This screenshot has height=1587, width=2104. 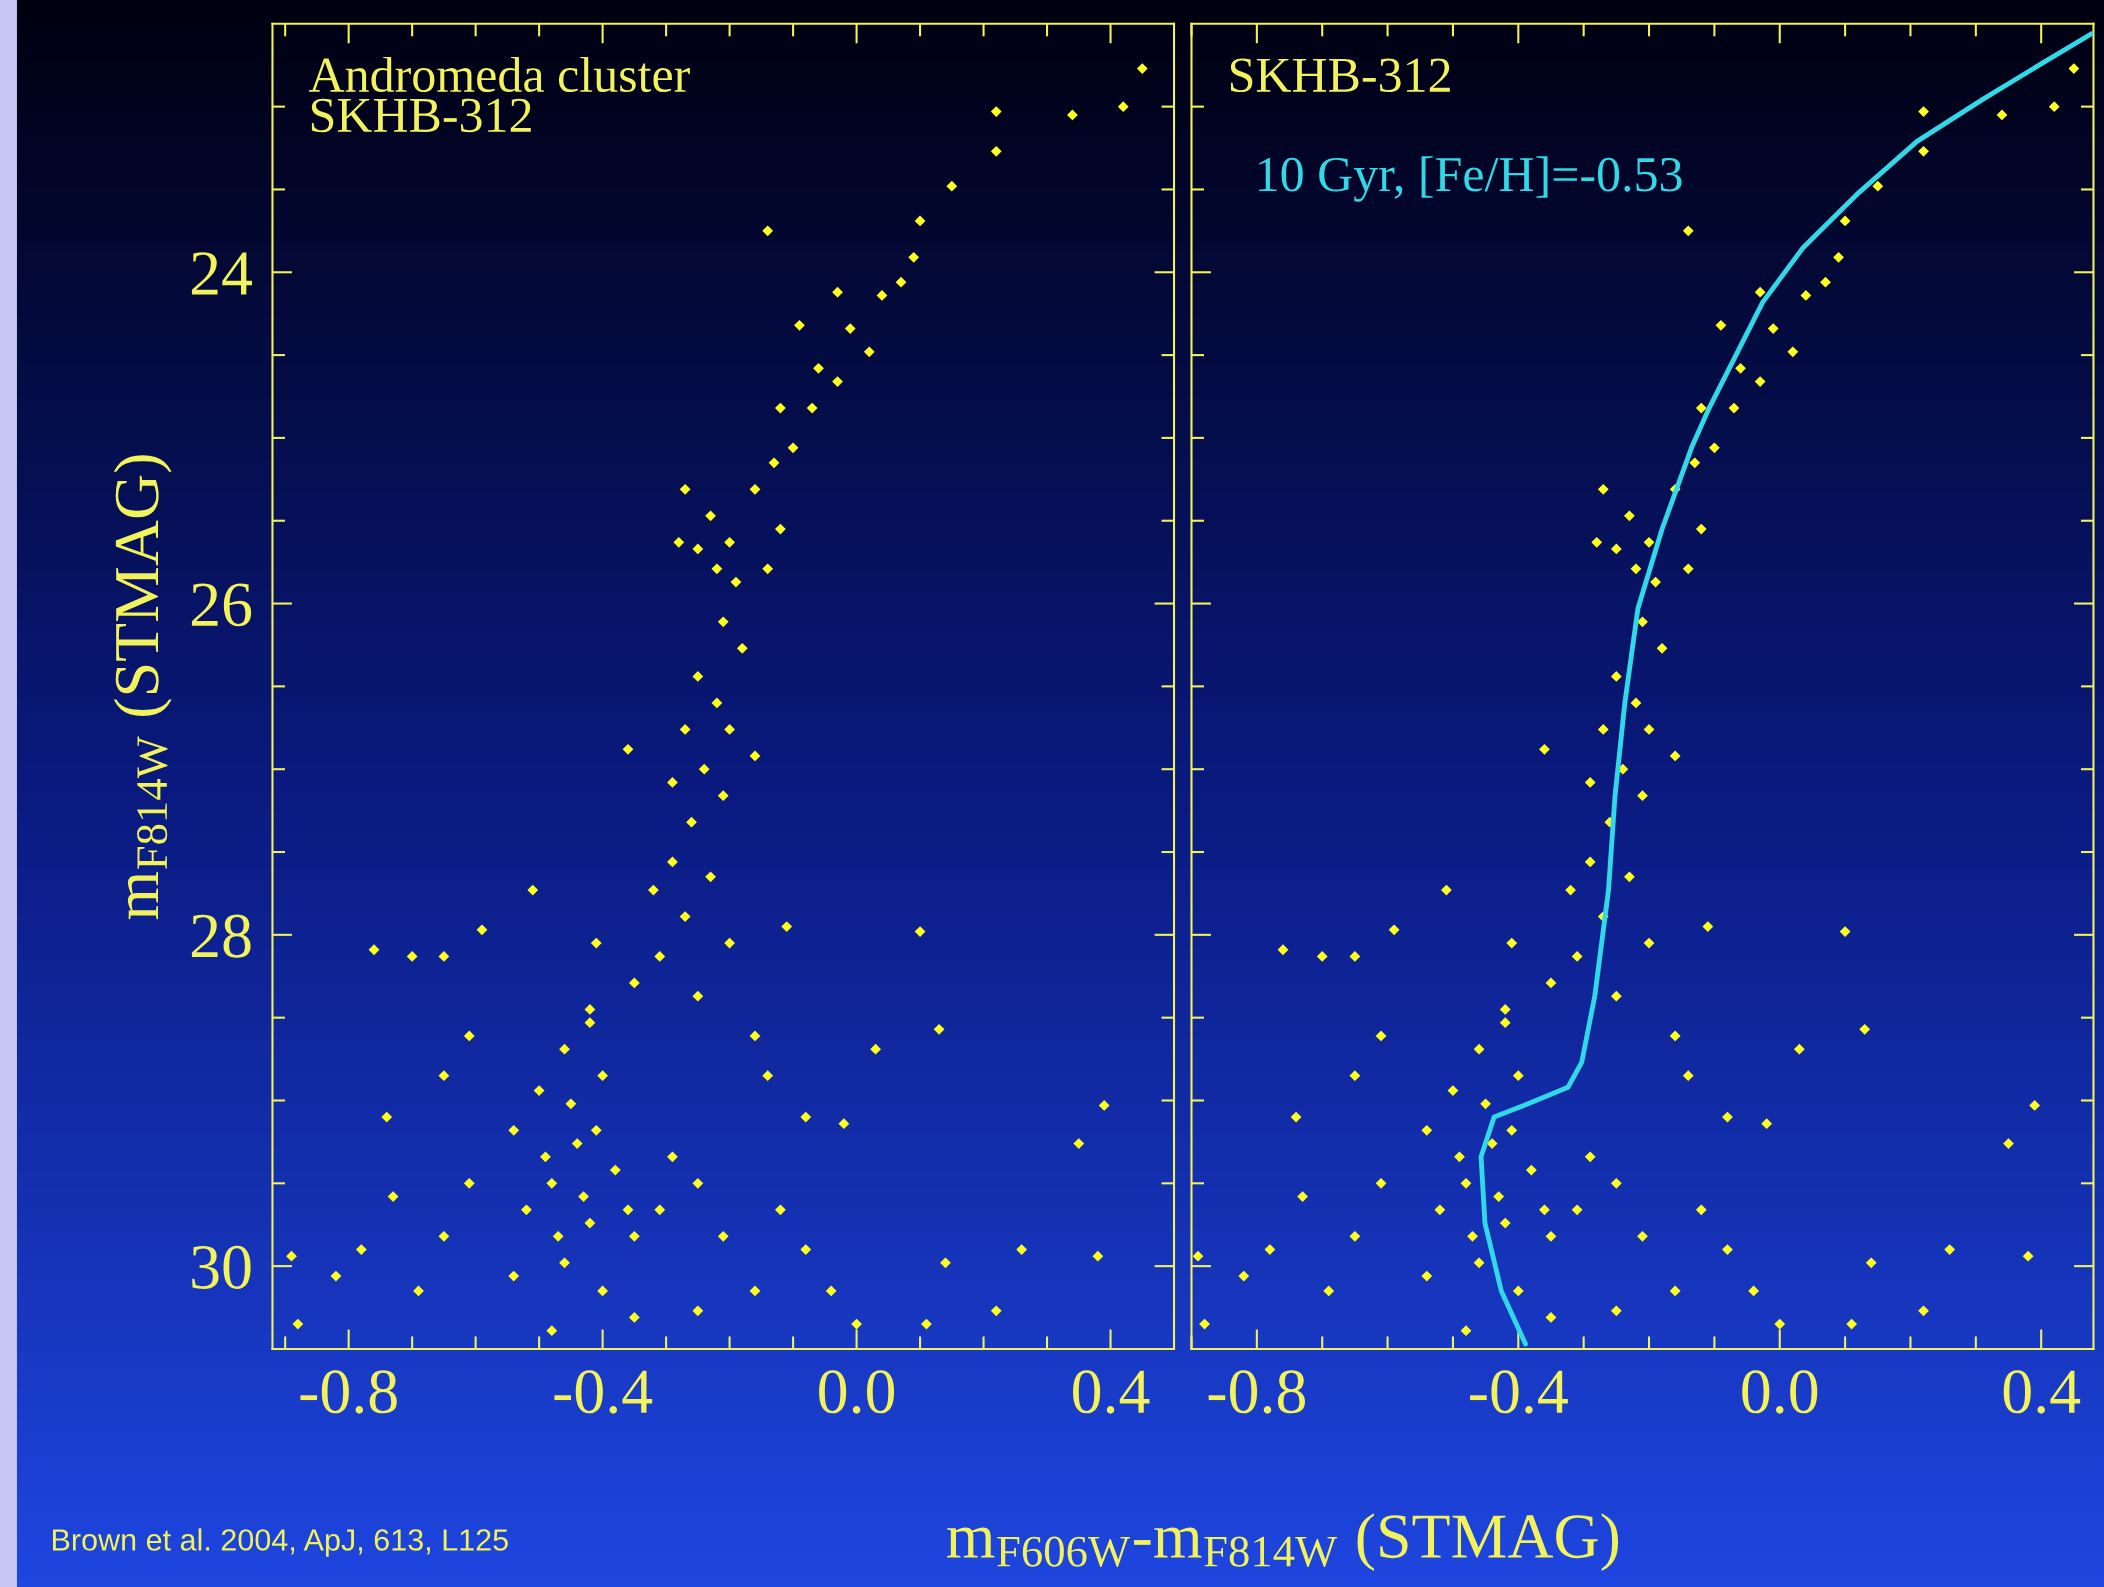 I want to click on y-tick-label: 26, so click(x=221, y=605).